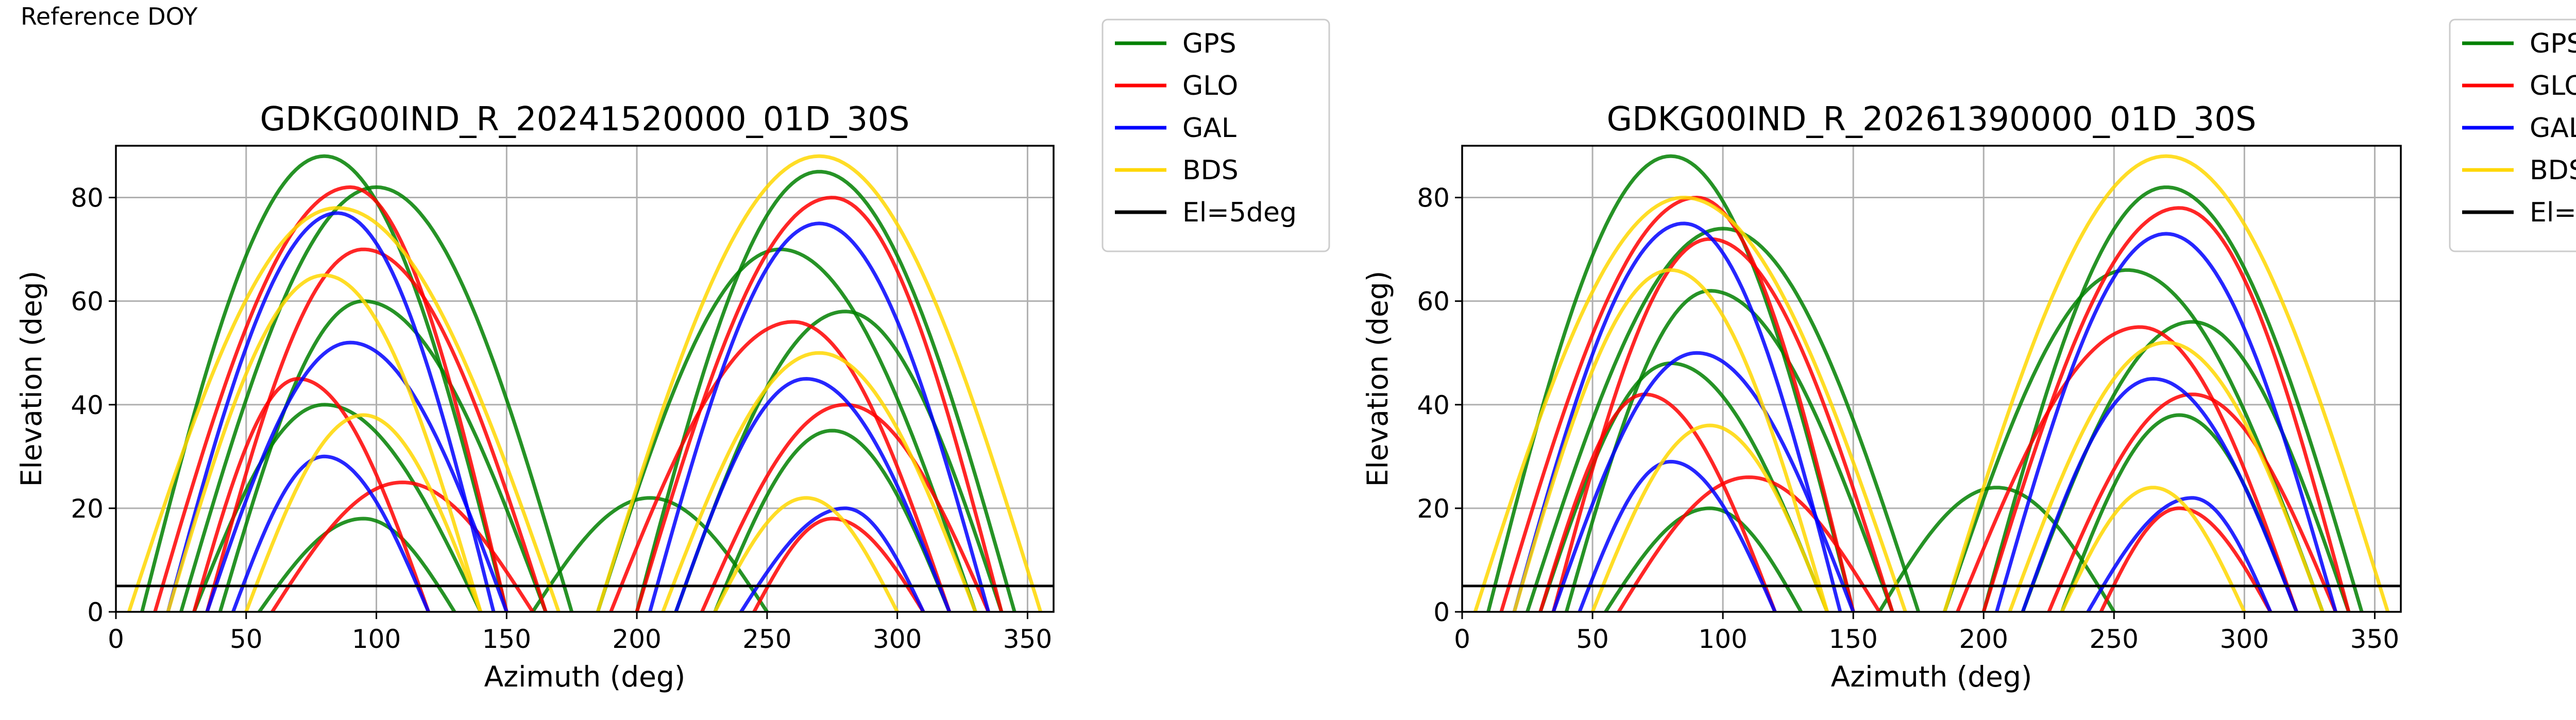 The width and height of the screenshot is (2576, 720). I want to click on legend-label-elevation-mask: El=5deg, so click(1239, 212).